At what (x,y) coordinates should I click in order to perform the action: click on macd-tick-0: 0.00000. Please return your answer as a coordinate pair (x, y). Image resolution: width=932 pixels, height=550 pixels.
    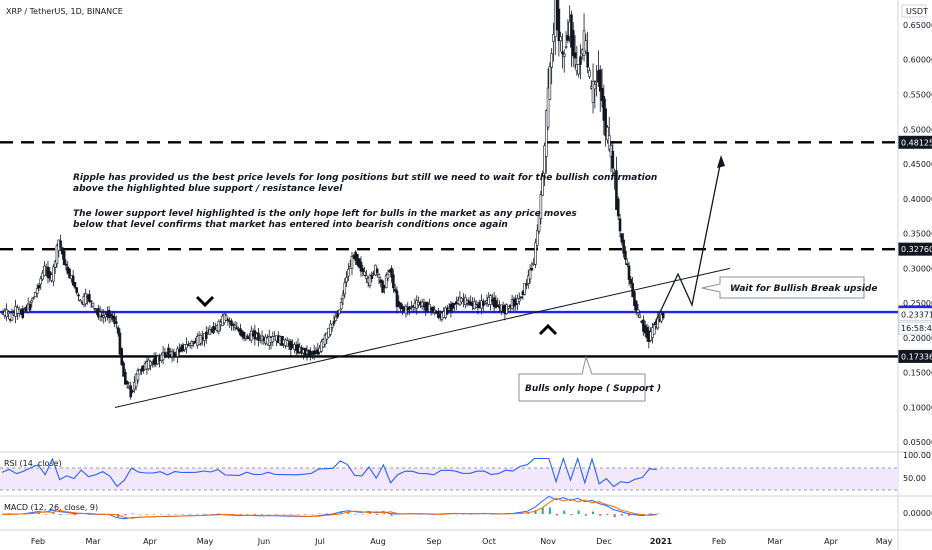
    Looking at the image, I should click on (917, 513).